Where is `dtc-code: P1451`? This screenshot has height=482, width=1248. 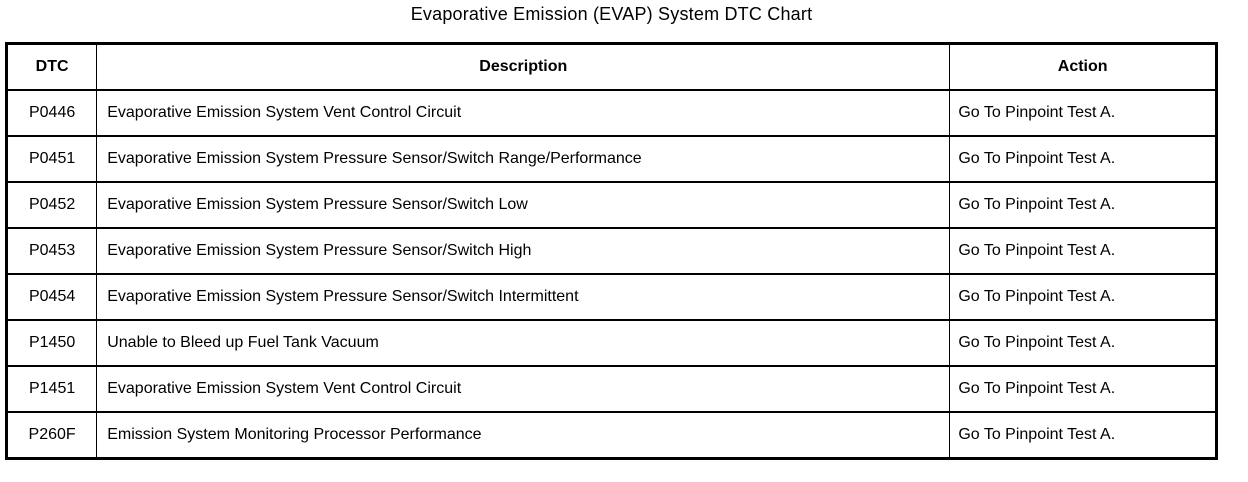
dtc-code: P1451 is located at coordinates (51, 389).